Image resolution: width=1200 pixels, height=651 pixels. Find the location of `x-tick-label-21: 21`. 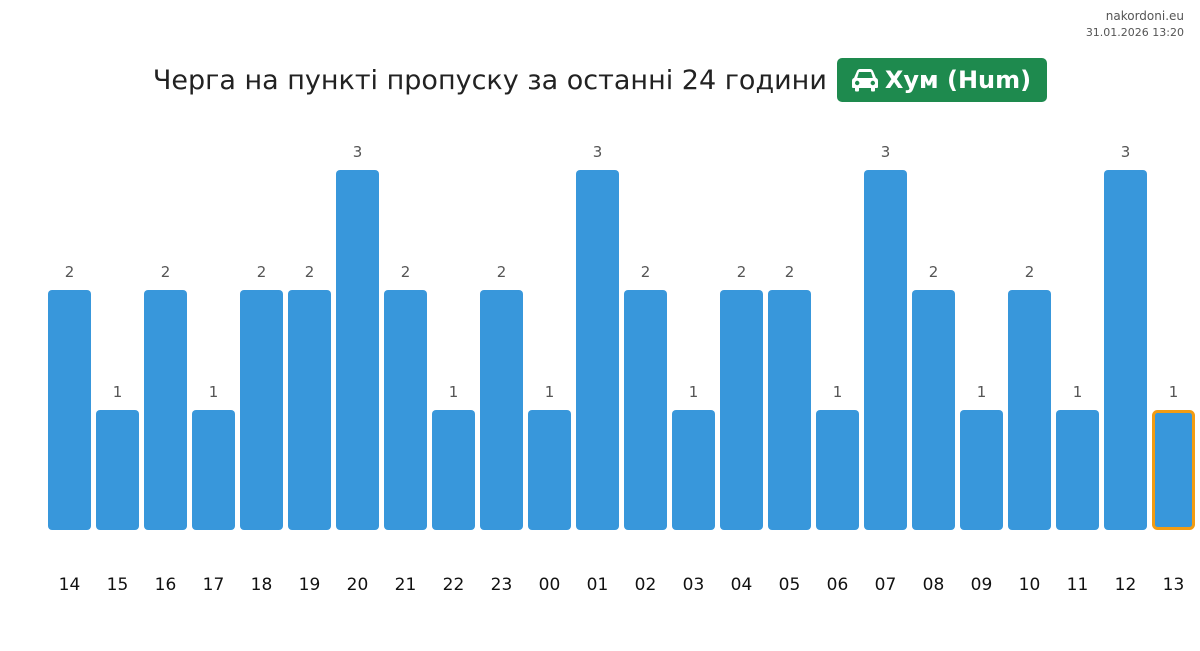

x-tick-label-21: 21 is located at coordinates (406, 585).